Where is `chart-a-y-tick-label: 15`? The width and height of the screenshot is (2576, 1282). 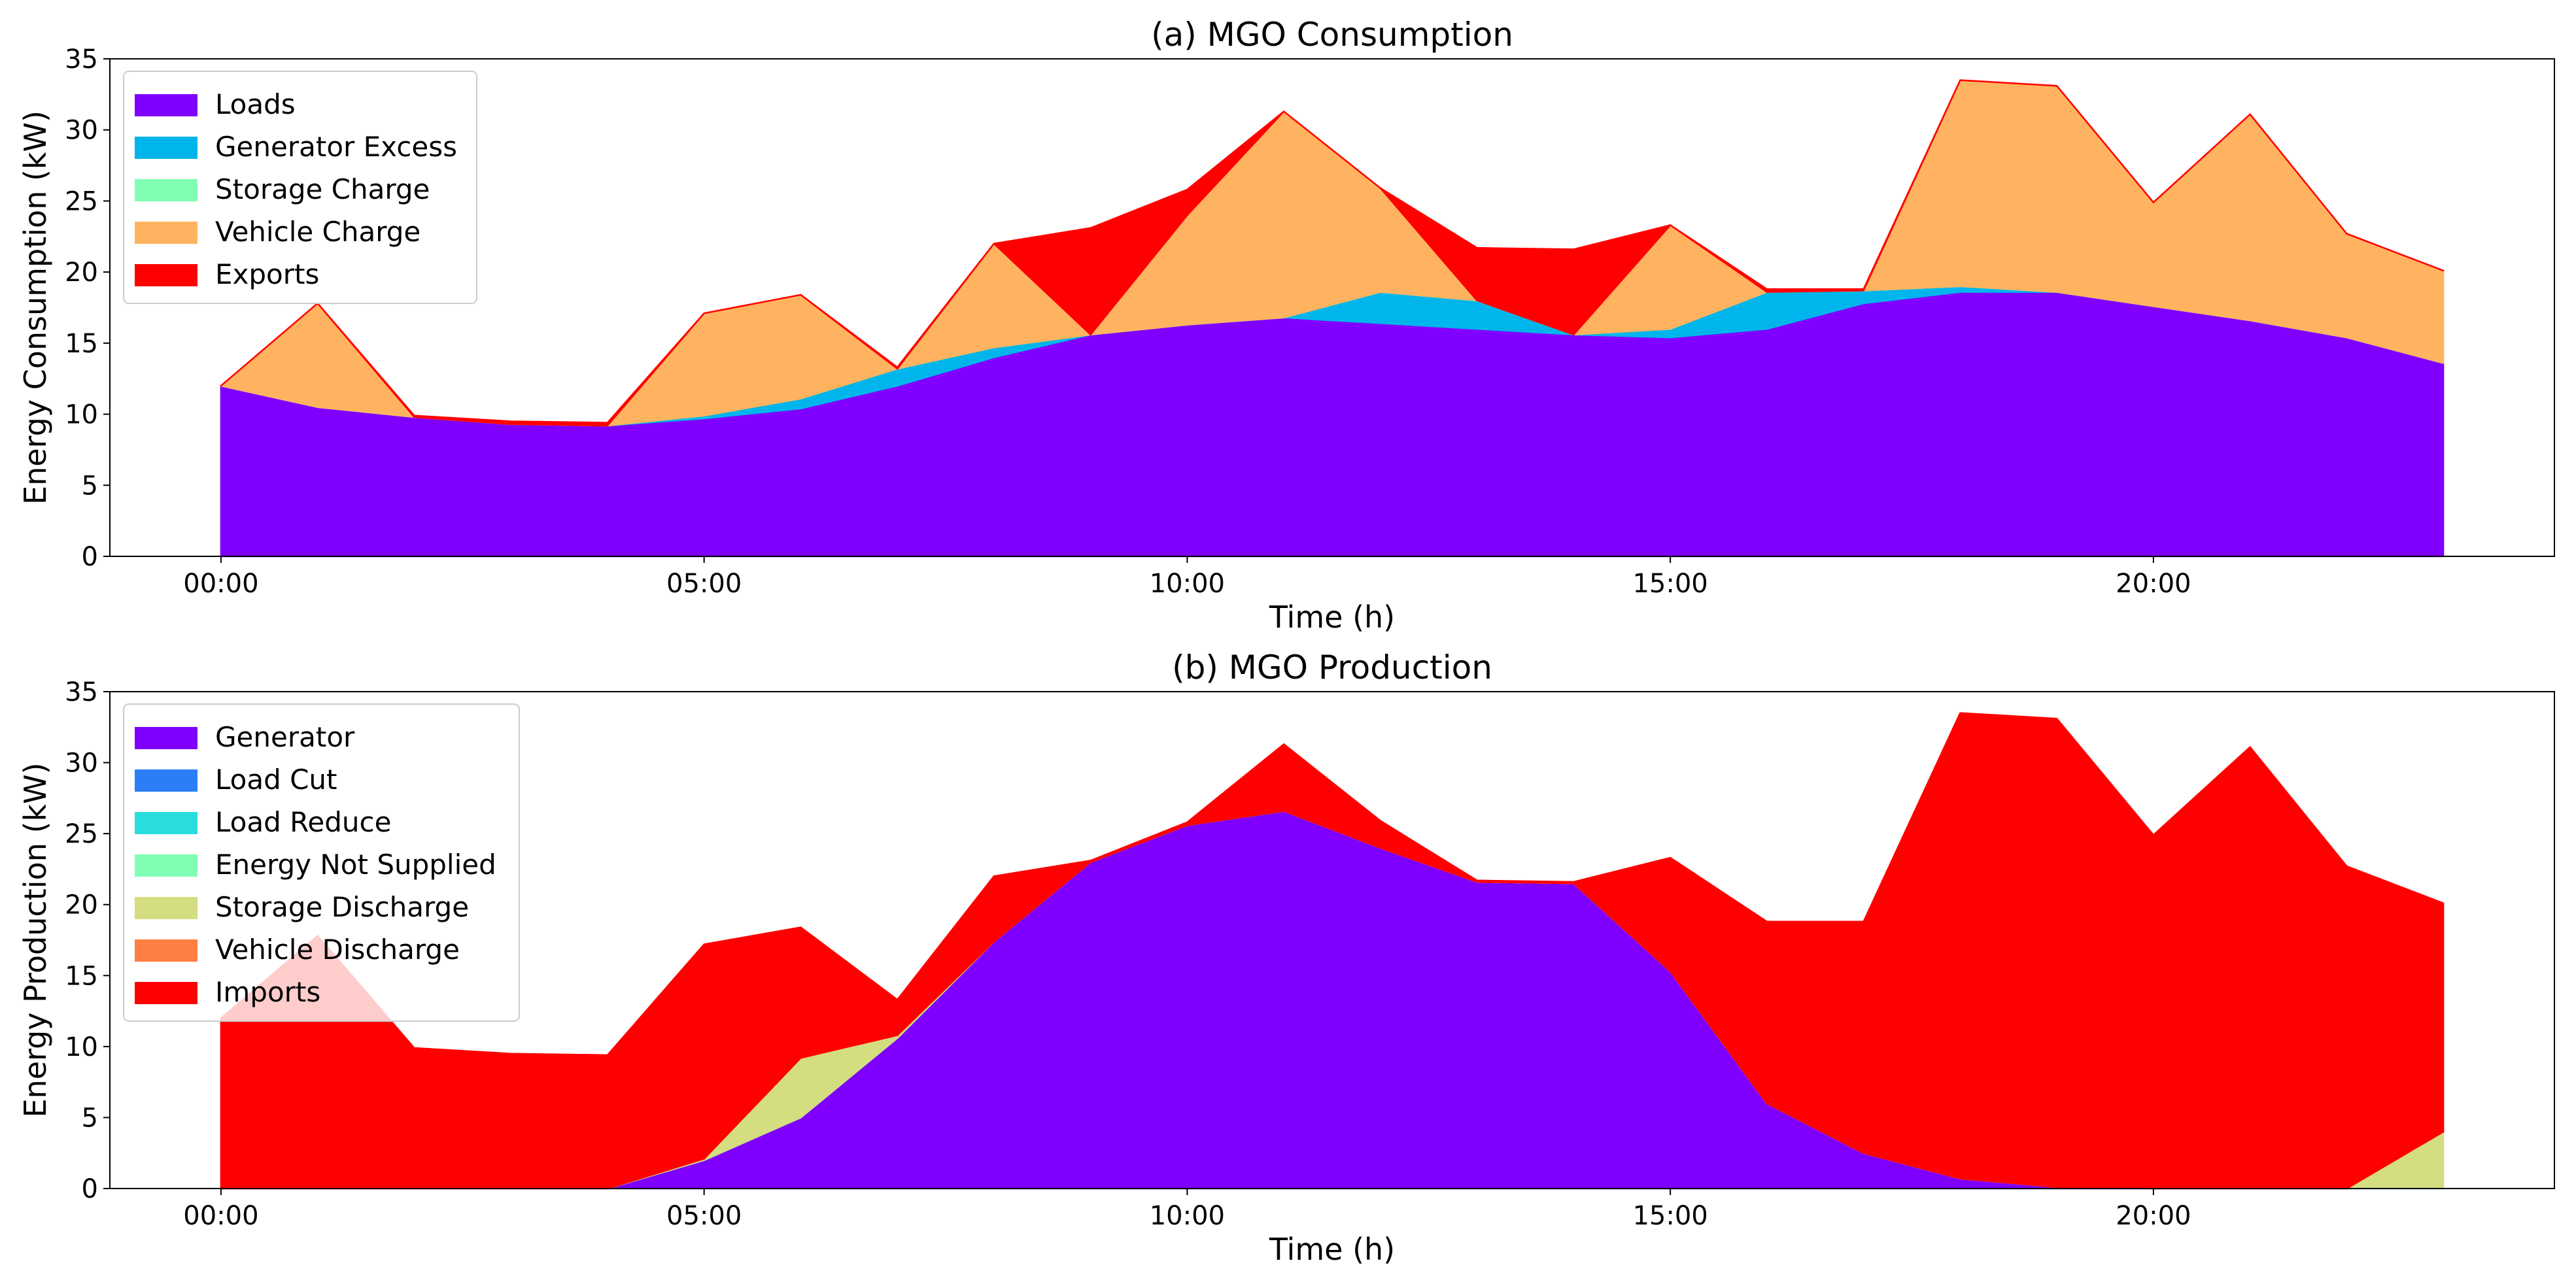
chart-a-y-tick-label: 15 is located at coordinates (82, 344).